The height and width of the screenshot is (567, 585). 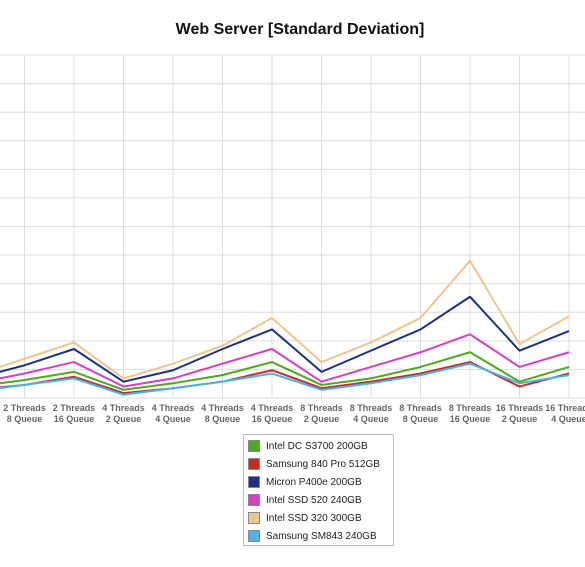 I want to click on legend-item: Intel DC S3700 200GB, so click(x=318, y=446).